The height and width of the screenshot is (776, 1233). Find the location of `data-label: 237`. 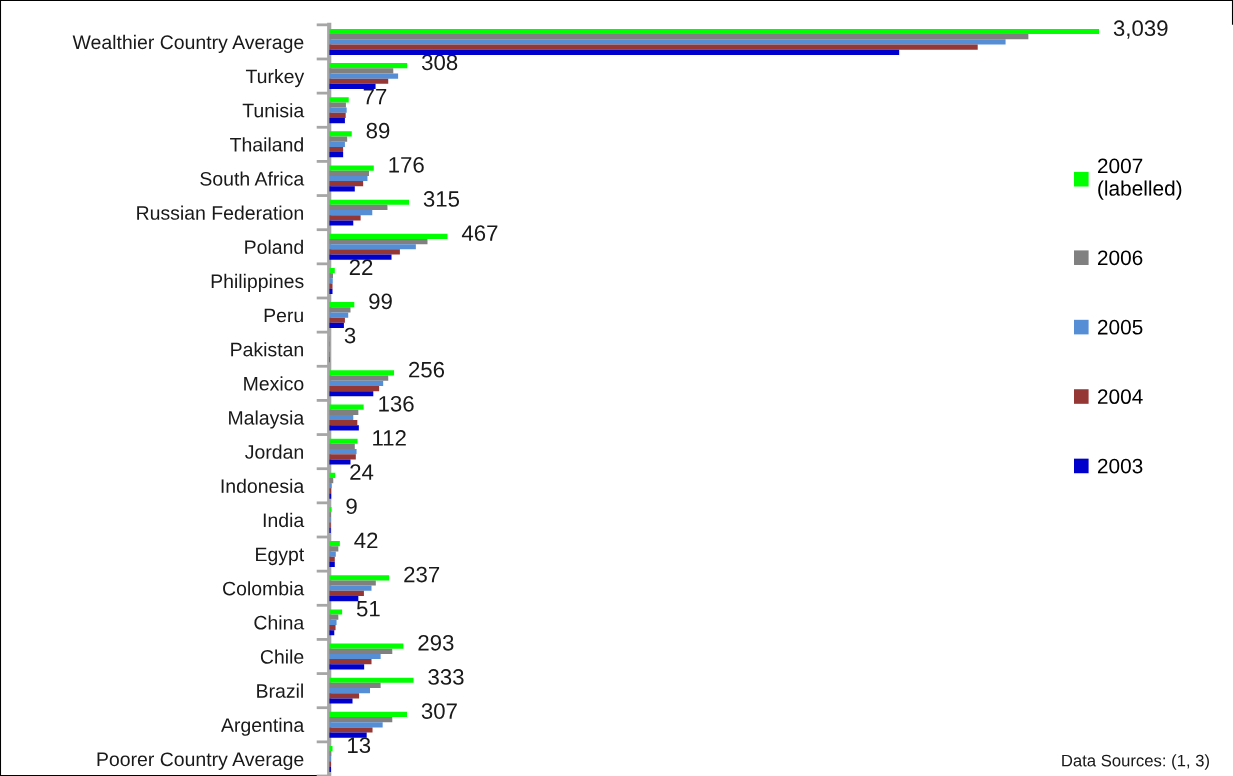

data-label: 237 is located at coordinates (422, 574).